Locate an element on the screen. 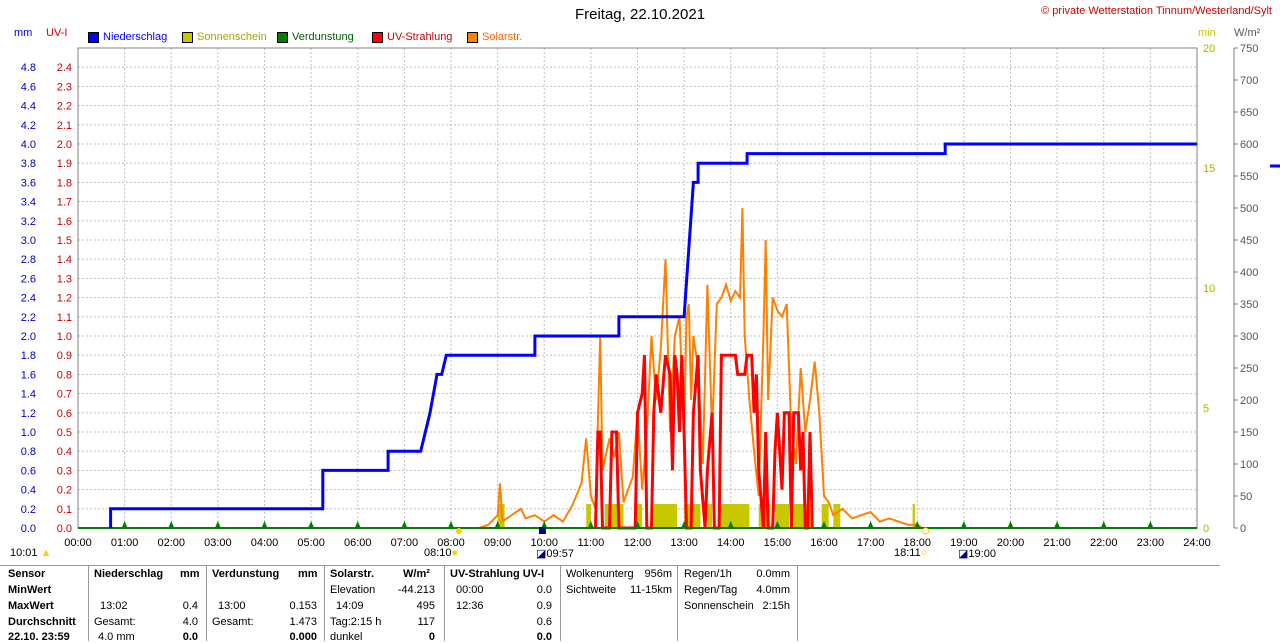 Image resolution: width=1280 pixels, height=643 pixels. y-mm-tick-label: 3.4 is located at coordinates (28, 203).